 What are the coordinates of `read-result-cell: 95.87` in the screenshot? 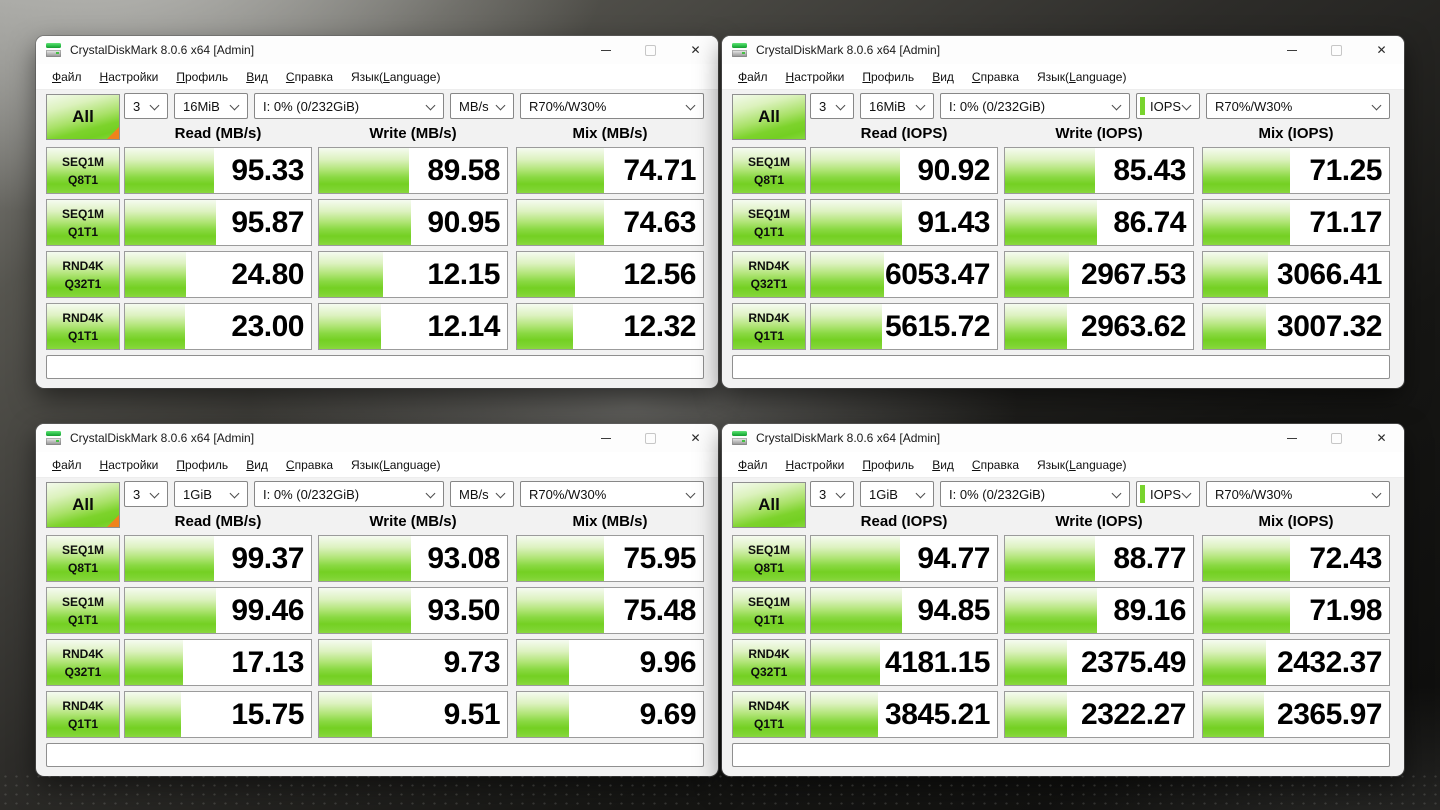 It's located at (218, 222).